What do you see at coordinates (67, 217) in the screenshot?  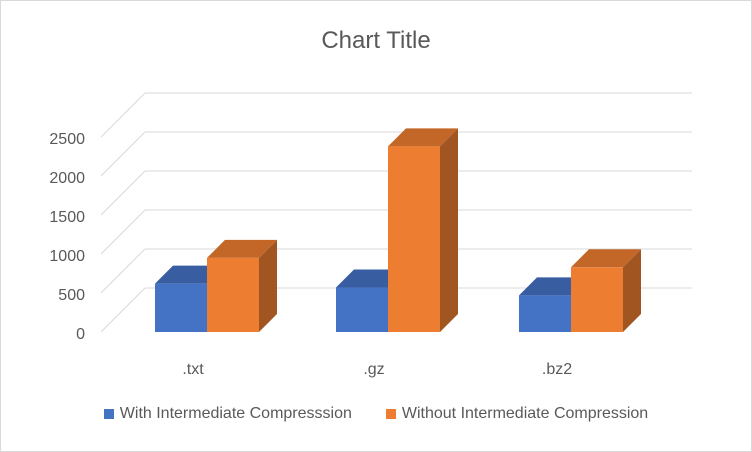 I see `y-tick-label-3: 1500` at bounding box center [67, 217].